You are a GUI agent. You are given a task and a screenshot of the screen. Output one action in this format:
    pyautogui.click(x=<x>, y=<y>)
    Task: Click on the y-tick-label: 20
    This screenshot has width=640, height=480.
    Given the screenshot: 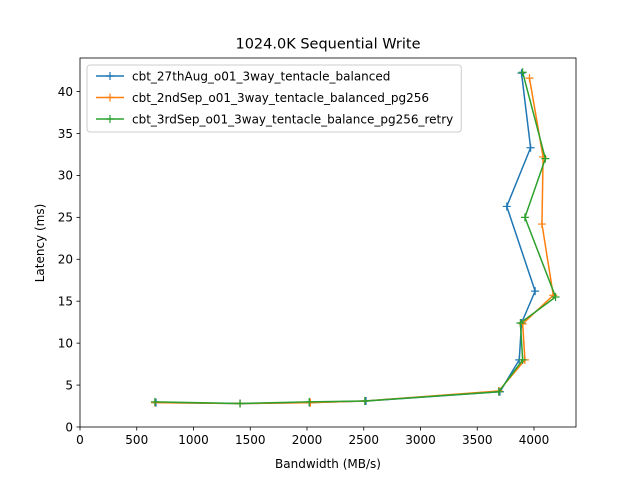 What is the action you would take?
    pyautogui.click(x=65, y=260)
    